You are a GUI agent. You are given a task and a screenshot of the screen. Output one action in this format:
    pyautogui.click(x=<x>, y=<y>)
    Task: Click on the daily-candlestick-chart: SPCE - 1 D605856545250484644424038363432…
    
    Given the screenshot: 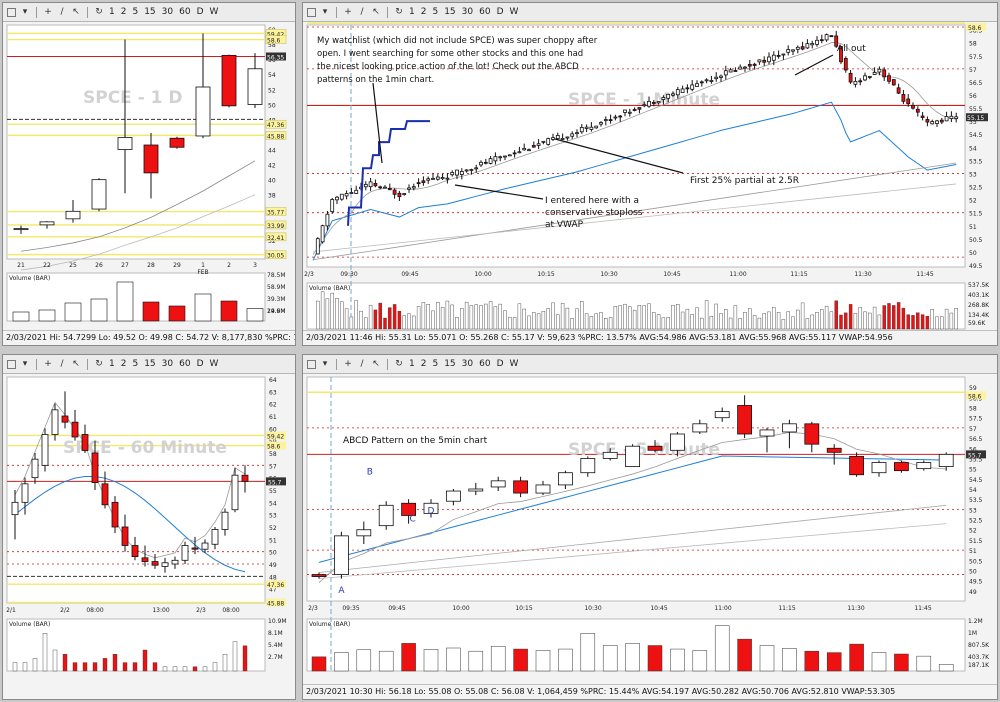 What is the action you would take?
    pyautogui.click(x=149, y=174)
    